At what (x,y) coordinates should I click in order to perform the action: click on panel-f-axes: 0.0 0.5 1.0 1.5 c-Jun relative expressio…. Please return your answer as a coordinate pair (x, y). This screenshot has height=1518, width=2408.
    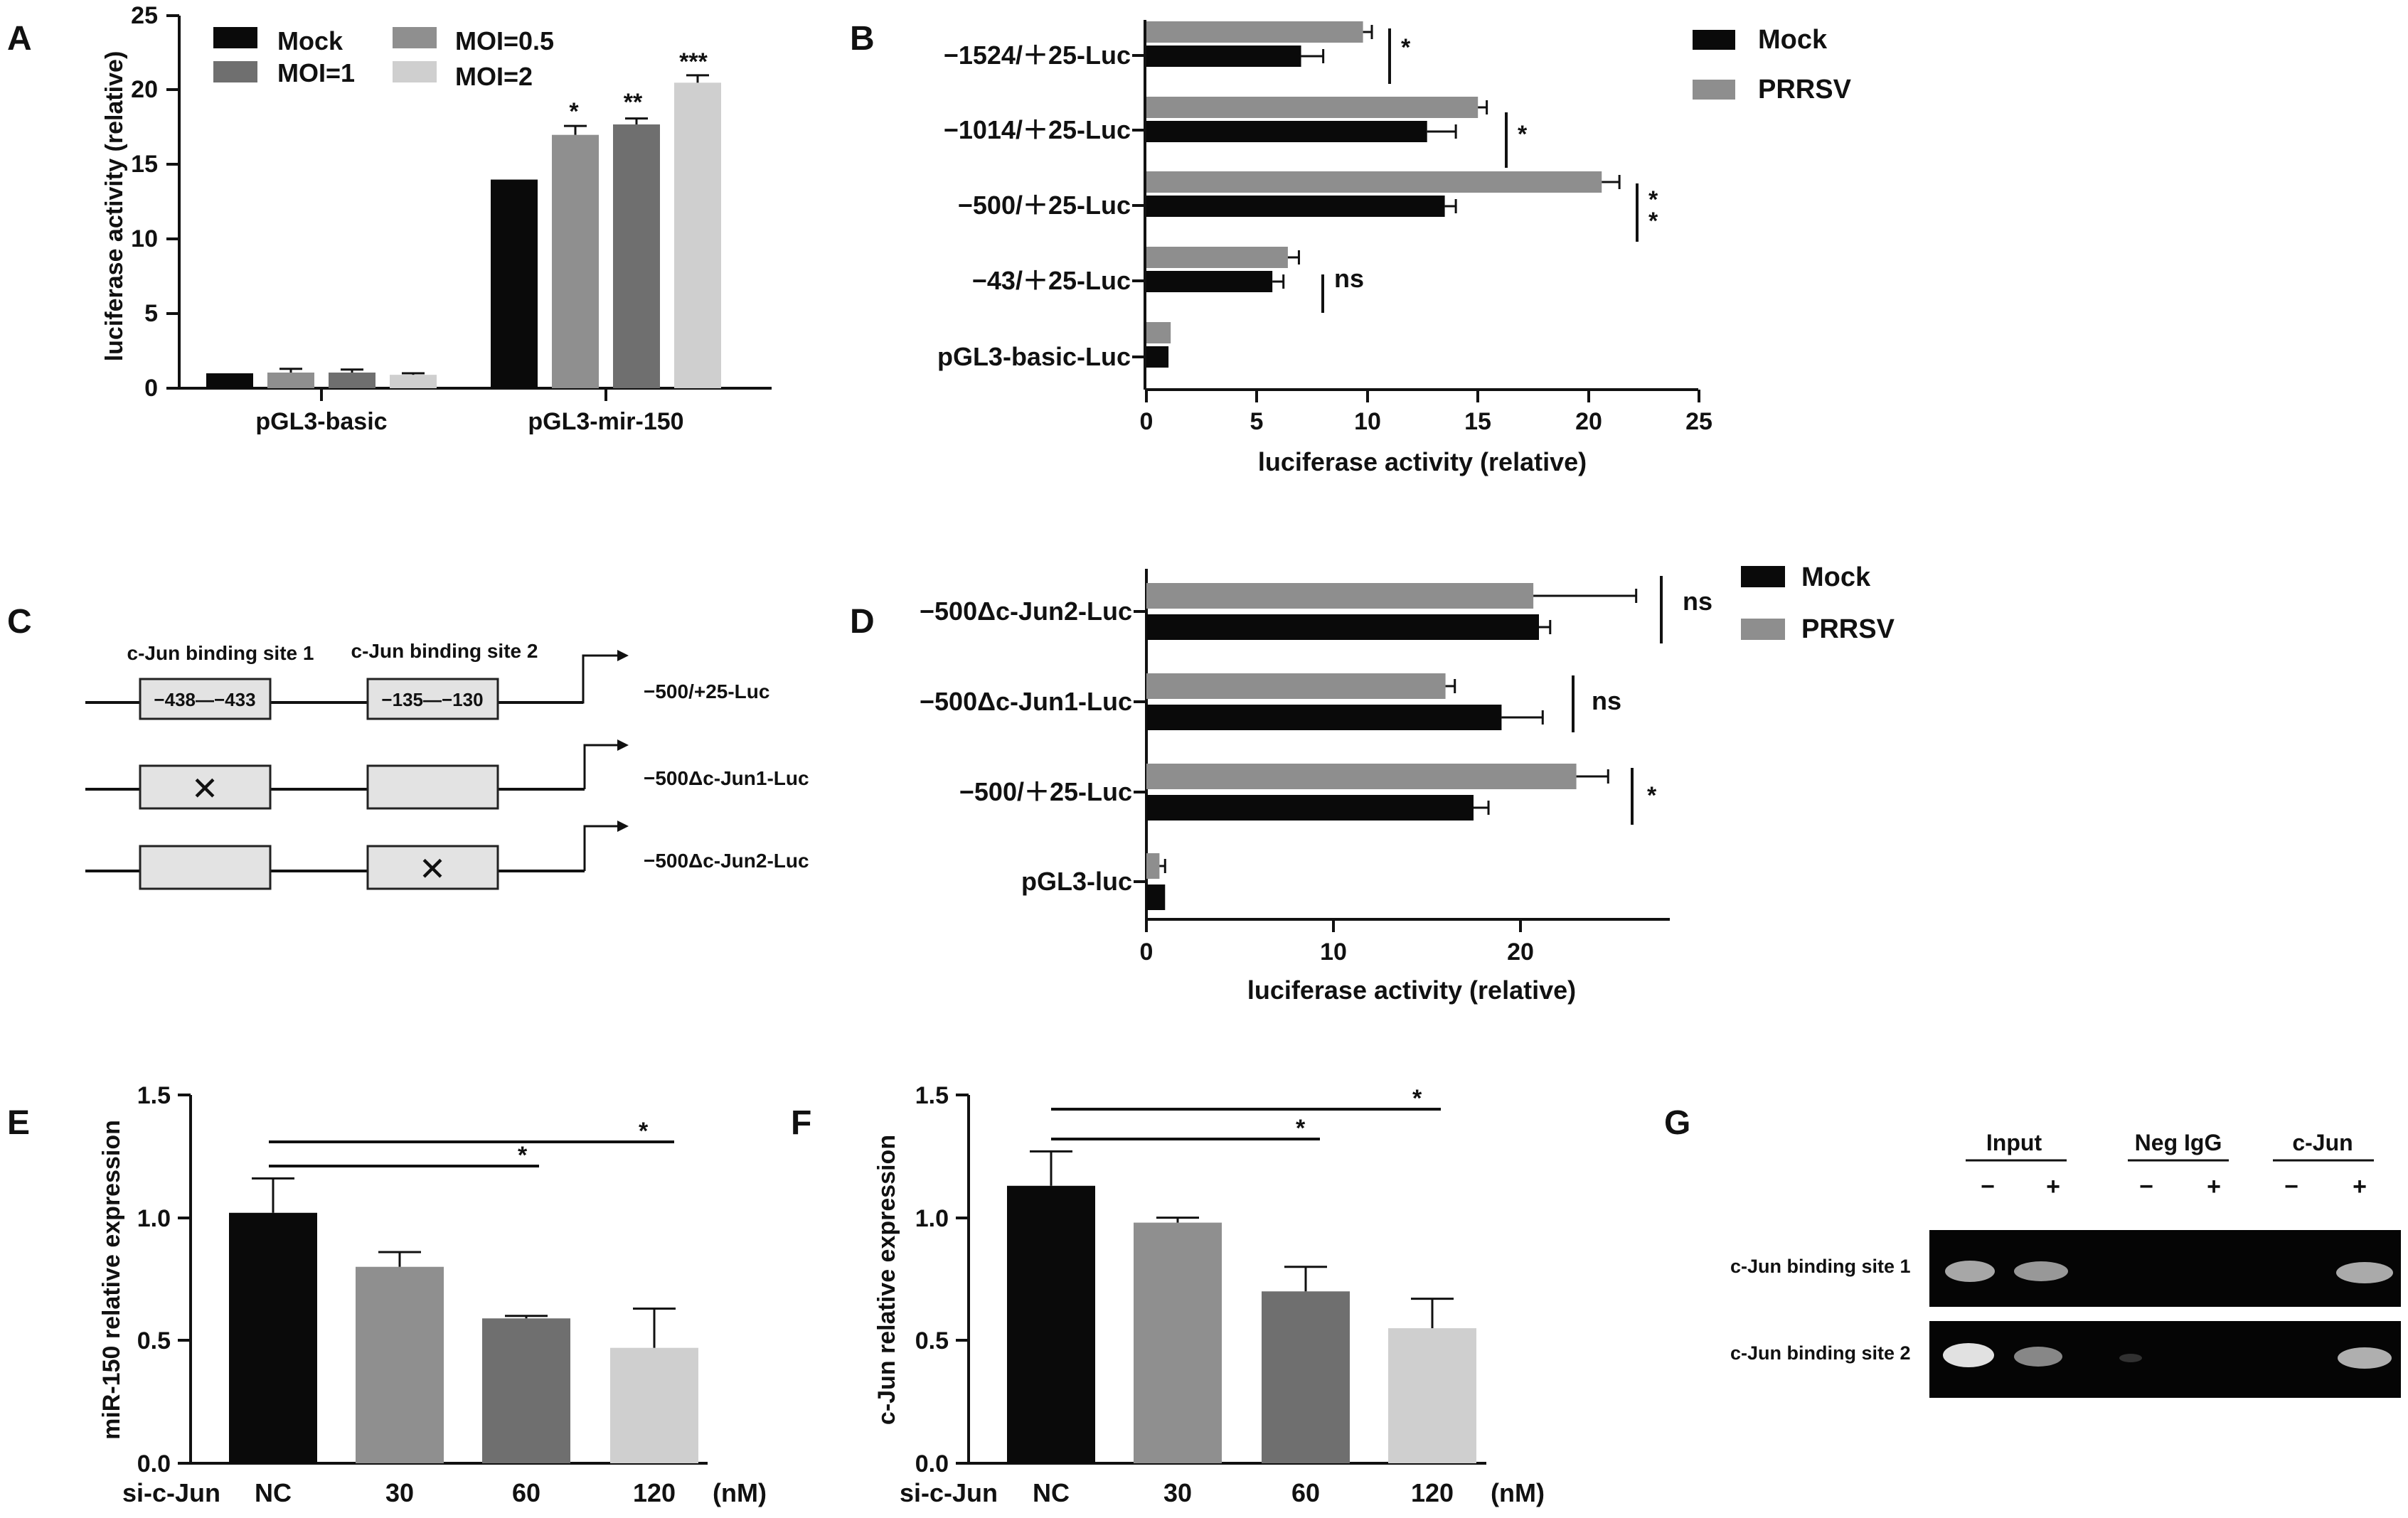
    Looking at the image, I should click on (1209, 1294).